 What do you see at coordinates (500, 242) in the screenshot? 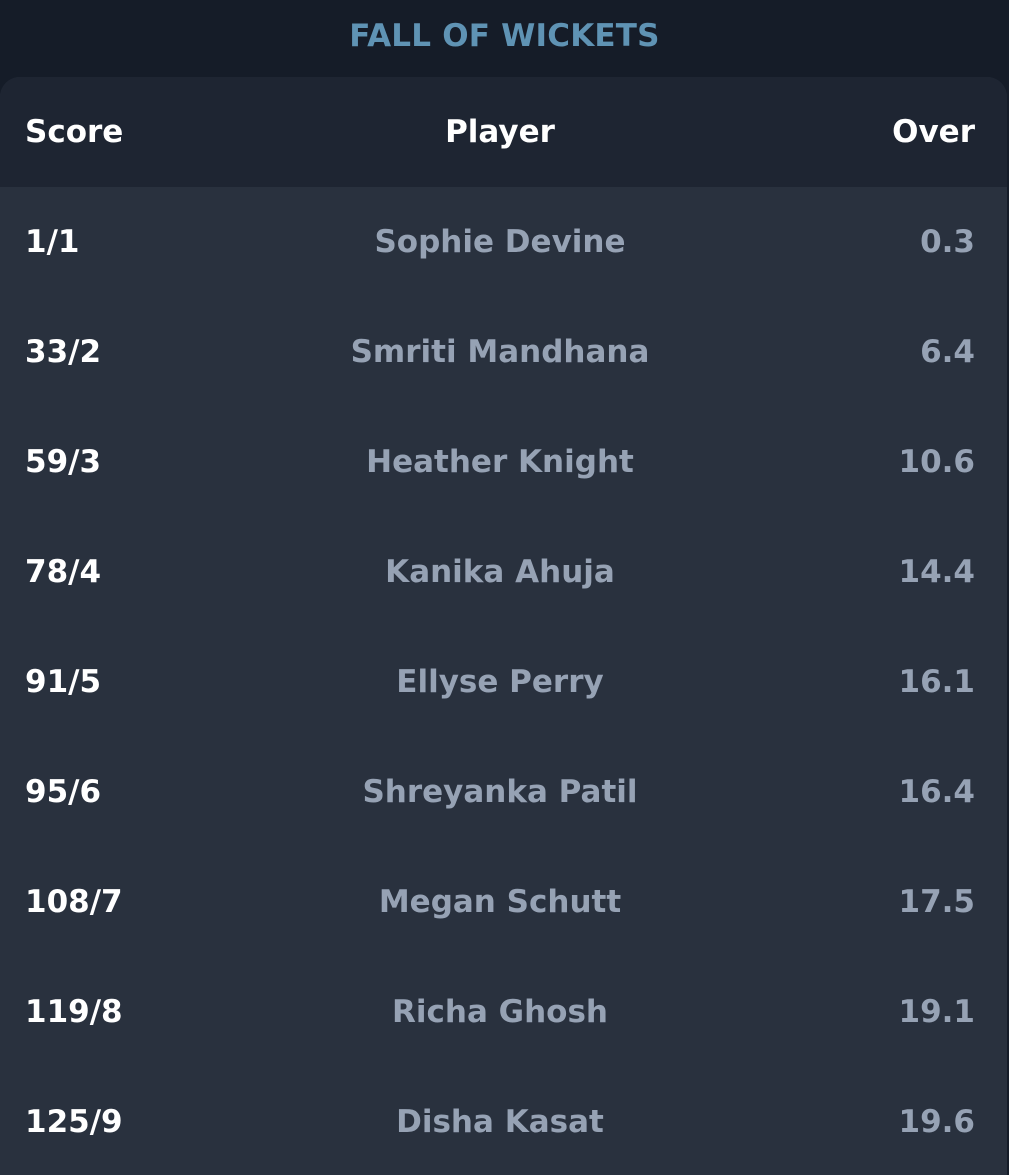
I see `player-cell: Sophie Devine` at bounding box center [500, 242].